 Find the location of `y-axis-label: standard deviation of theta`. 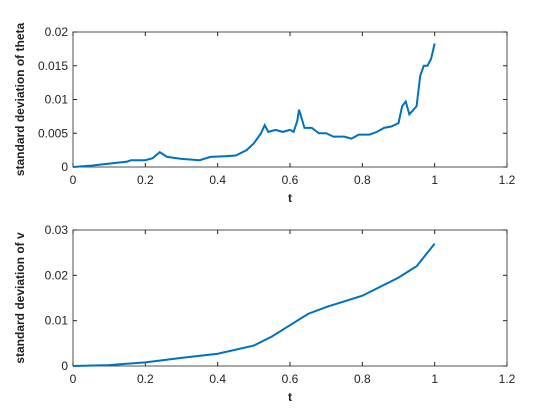

y-axis-label: standard deviation of theta is located at coordinates (20, 100).